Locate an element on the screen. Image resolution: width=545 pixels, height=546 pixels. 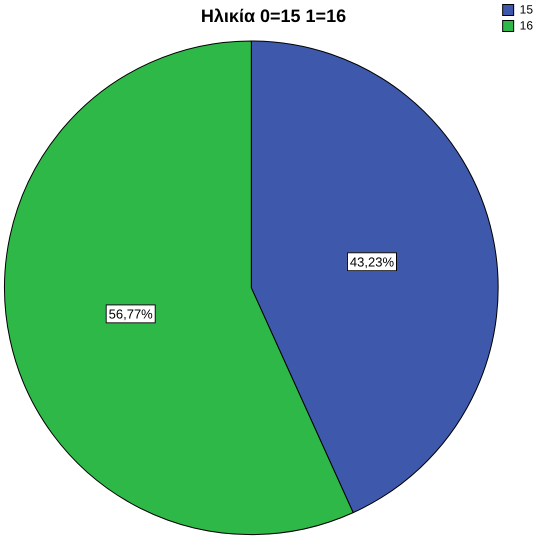
legend-label: 16 is located at coordinates (527, 25).